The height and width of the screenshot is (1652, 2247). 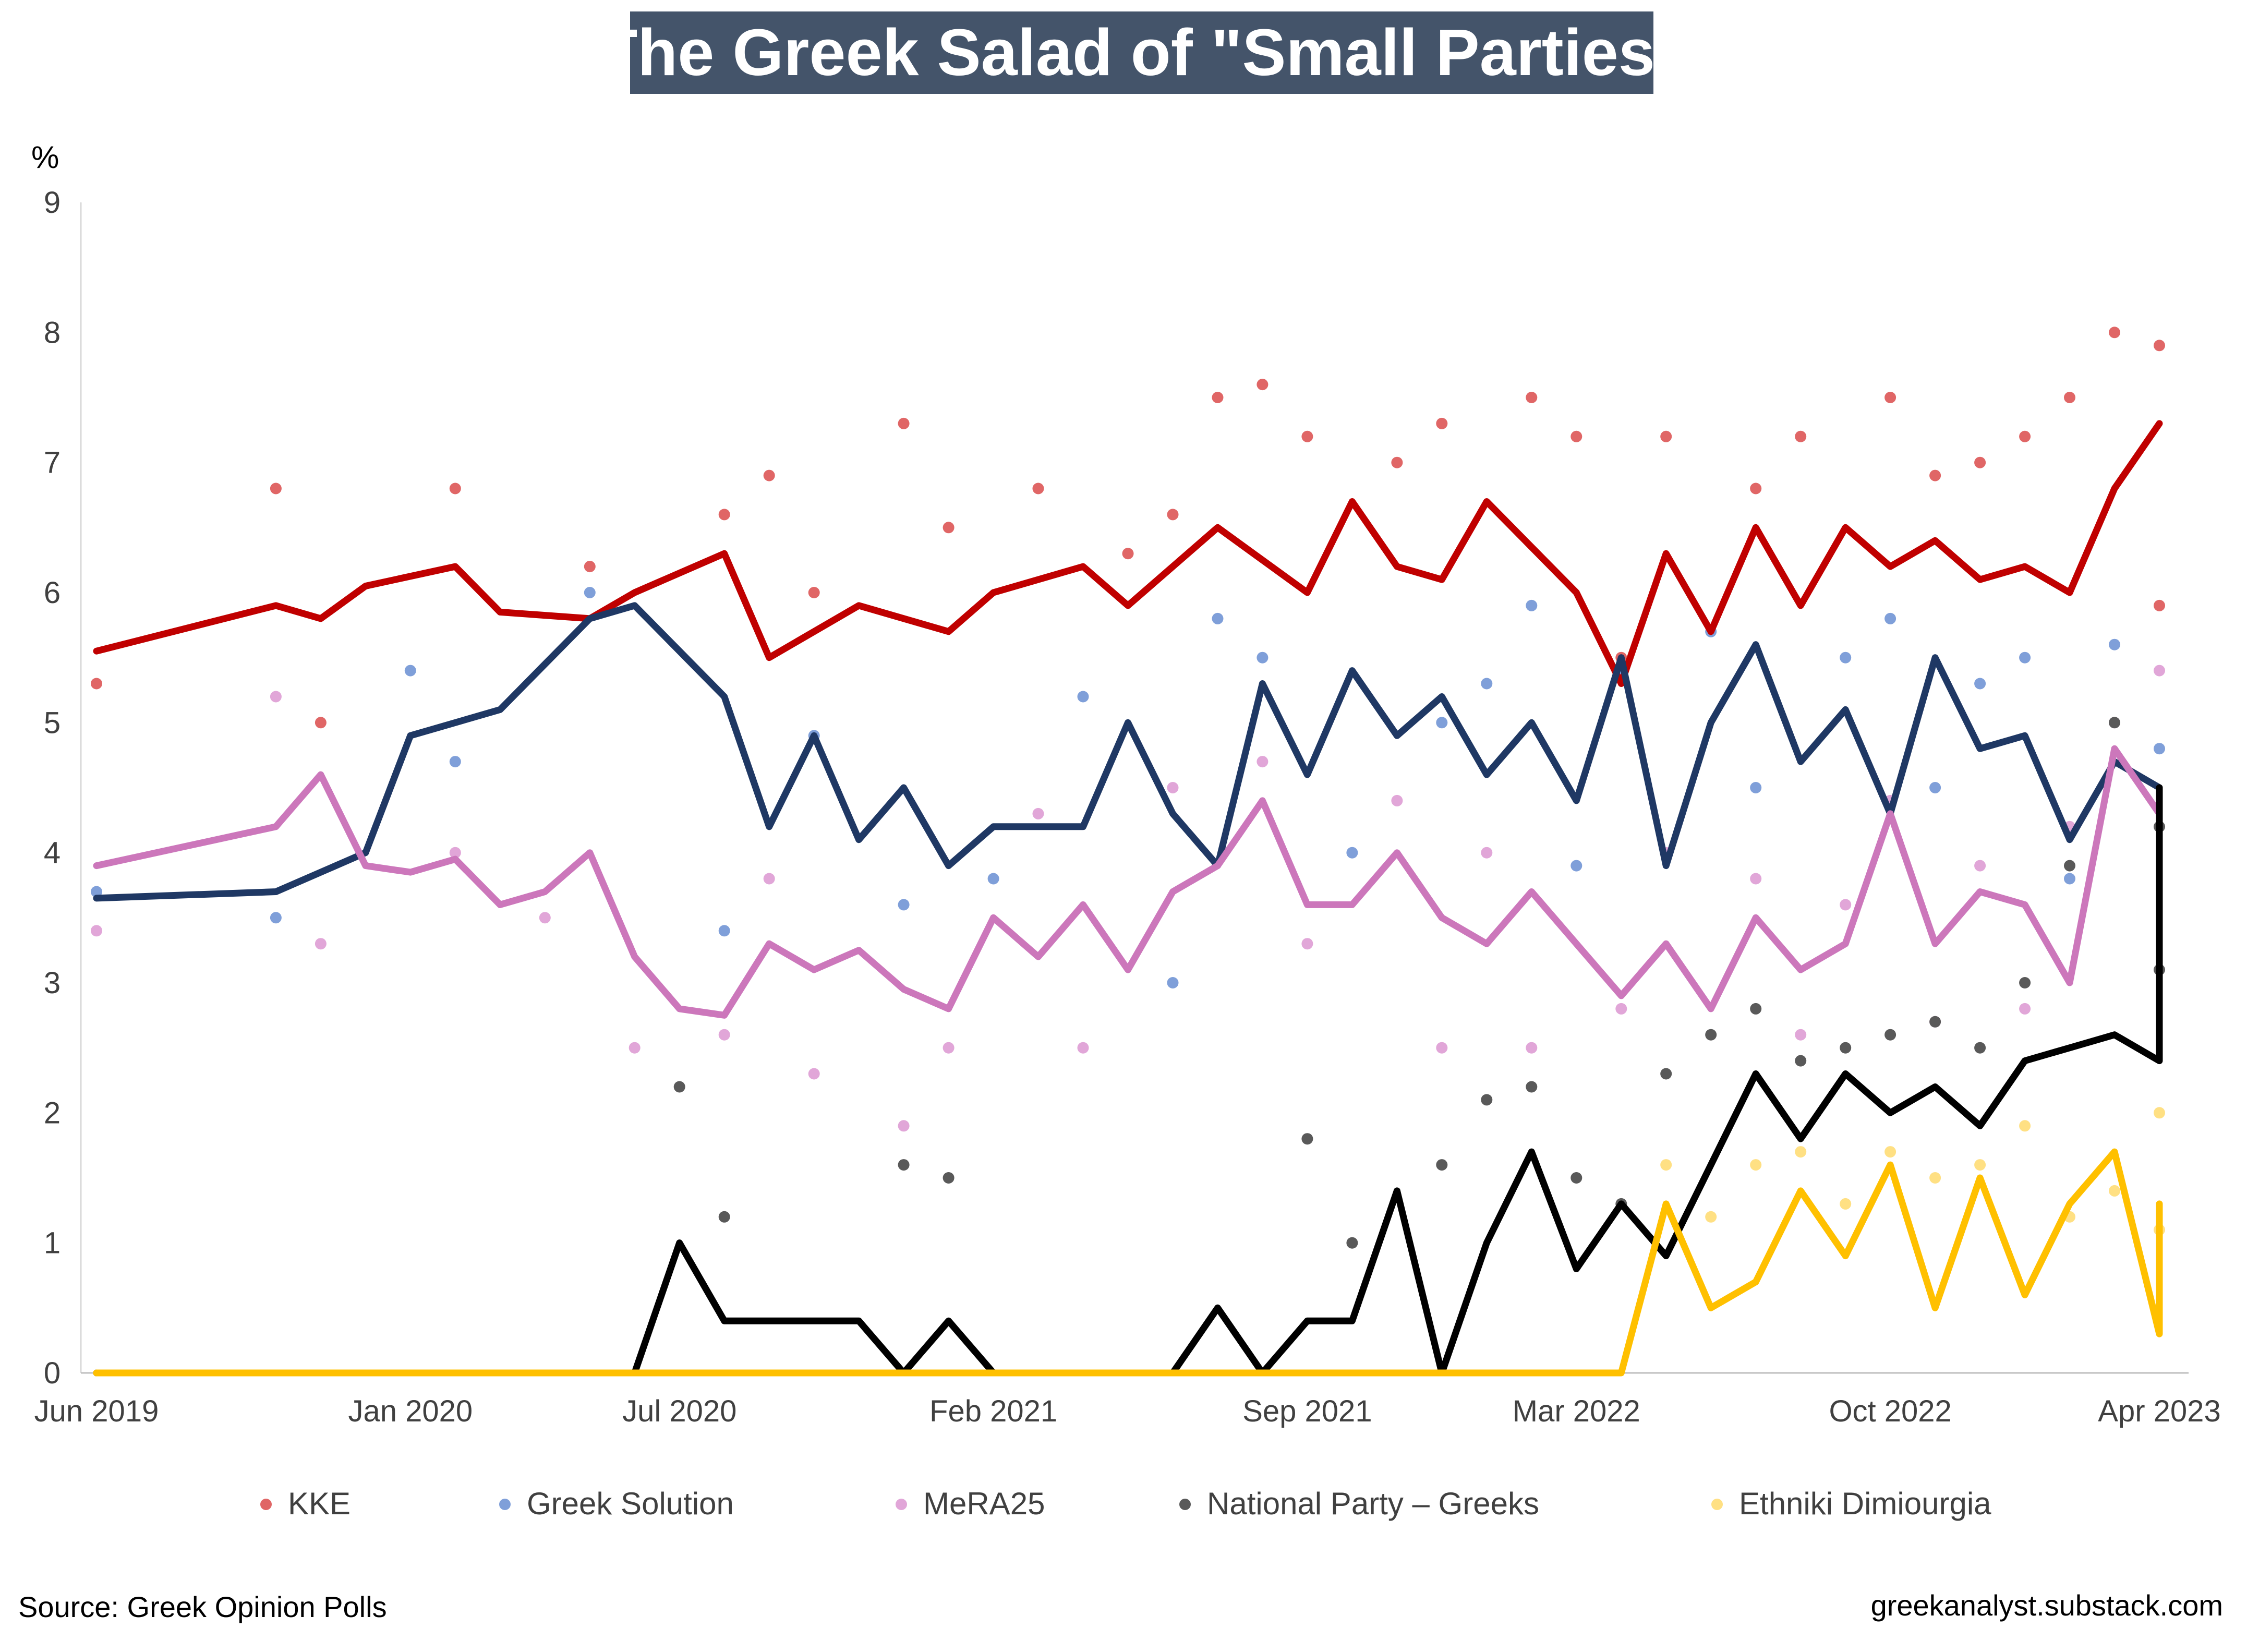 What do you see at coordinates (901, 1504) in the screenshot?
I see `legend-marker-mera25` at bounding box center [901, 1504].